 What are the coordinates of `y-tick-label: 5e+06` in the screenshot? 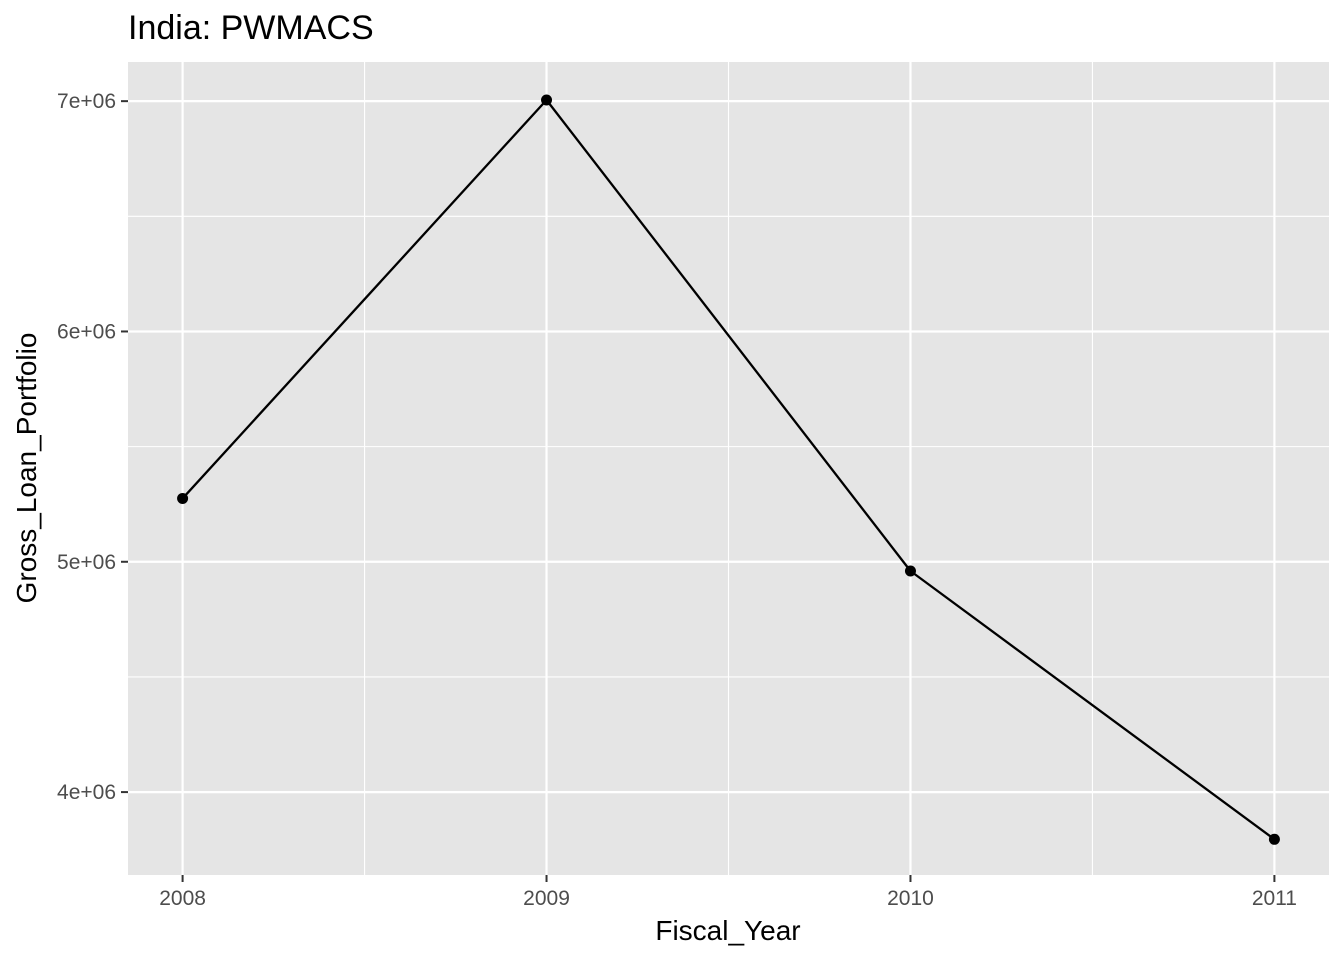 It's located at (86, 562).